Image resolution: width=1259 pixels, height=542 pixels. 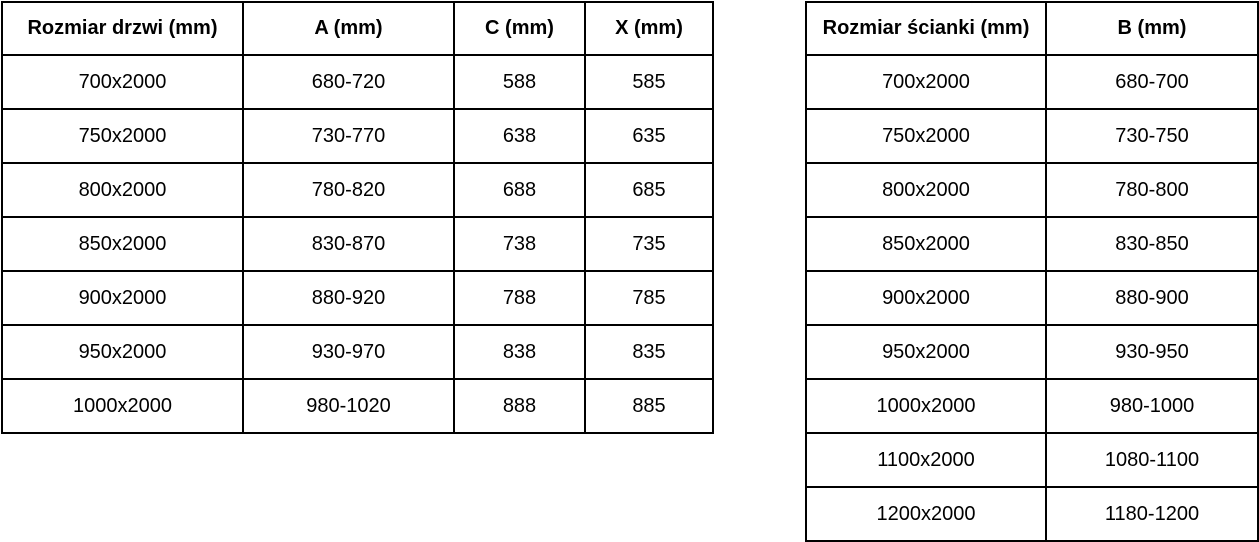 I want to click on table-row: 850x2000 830-850, so click(x=1032, y=244).